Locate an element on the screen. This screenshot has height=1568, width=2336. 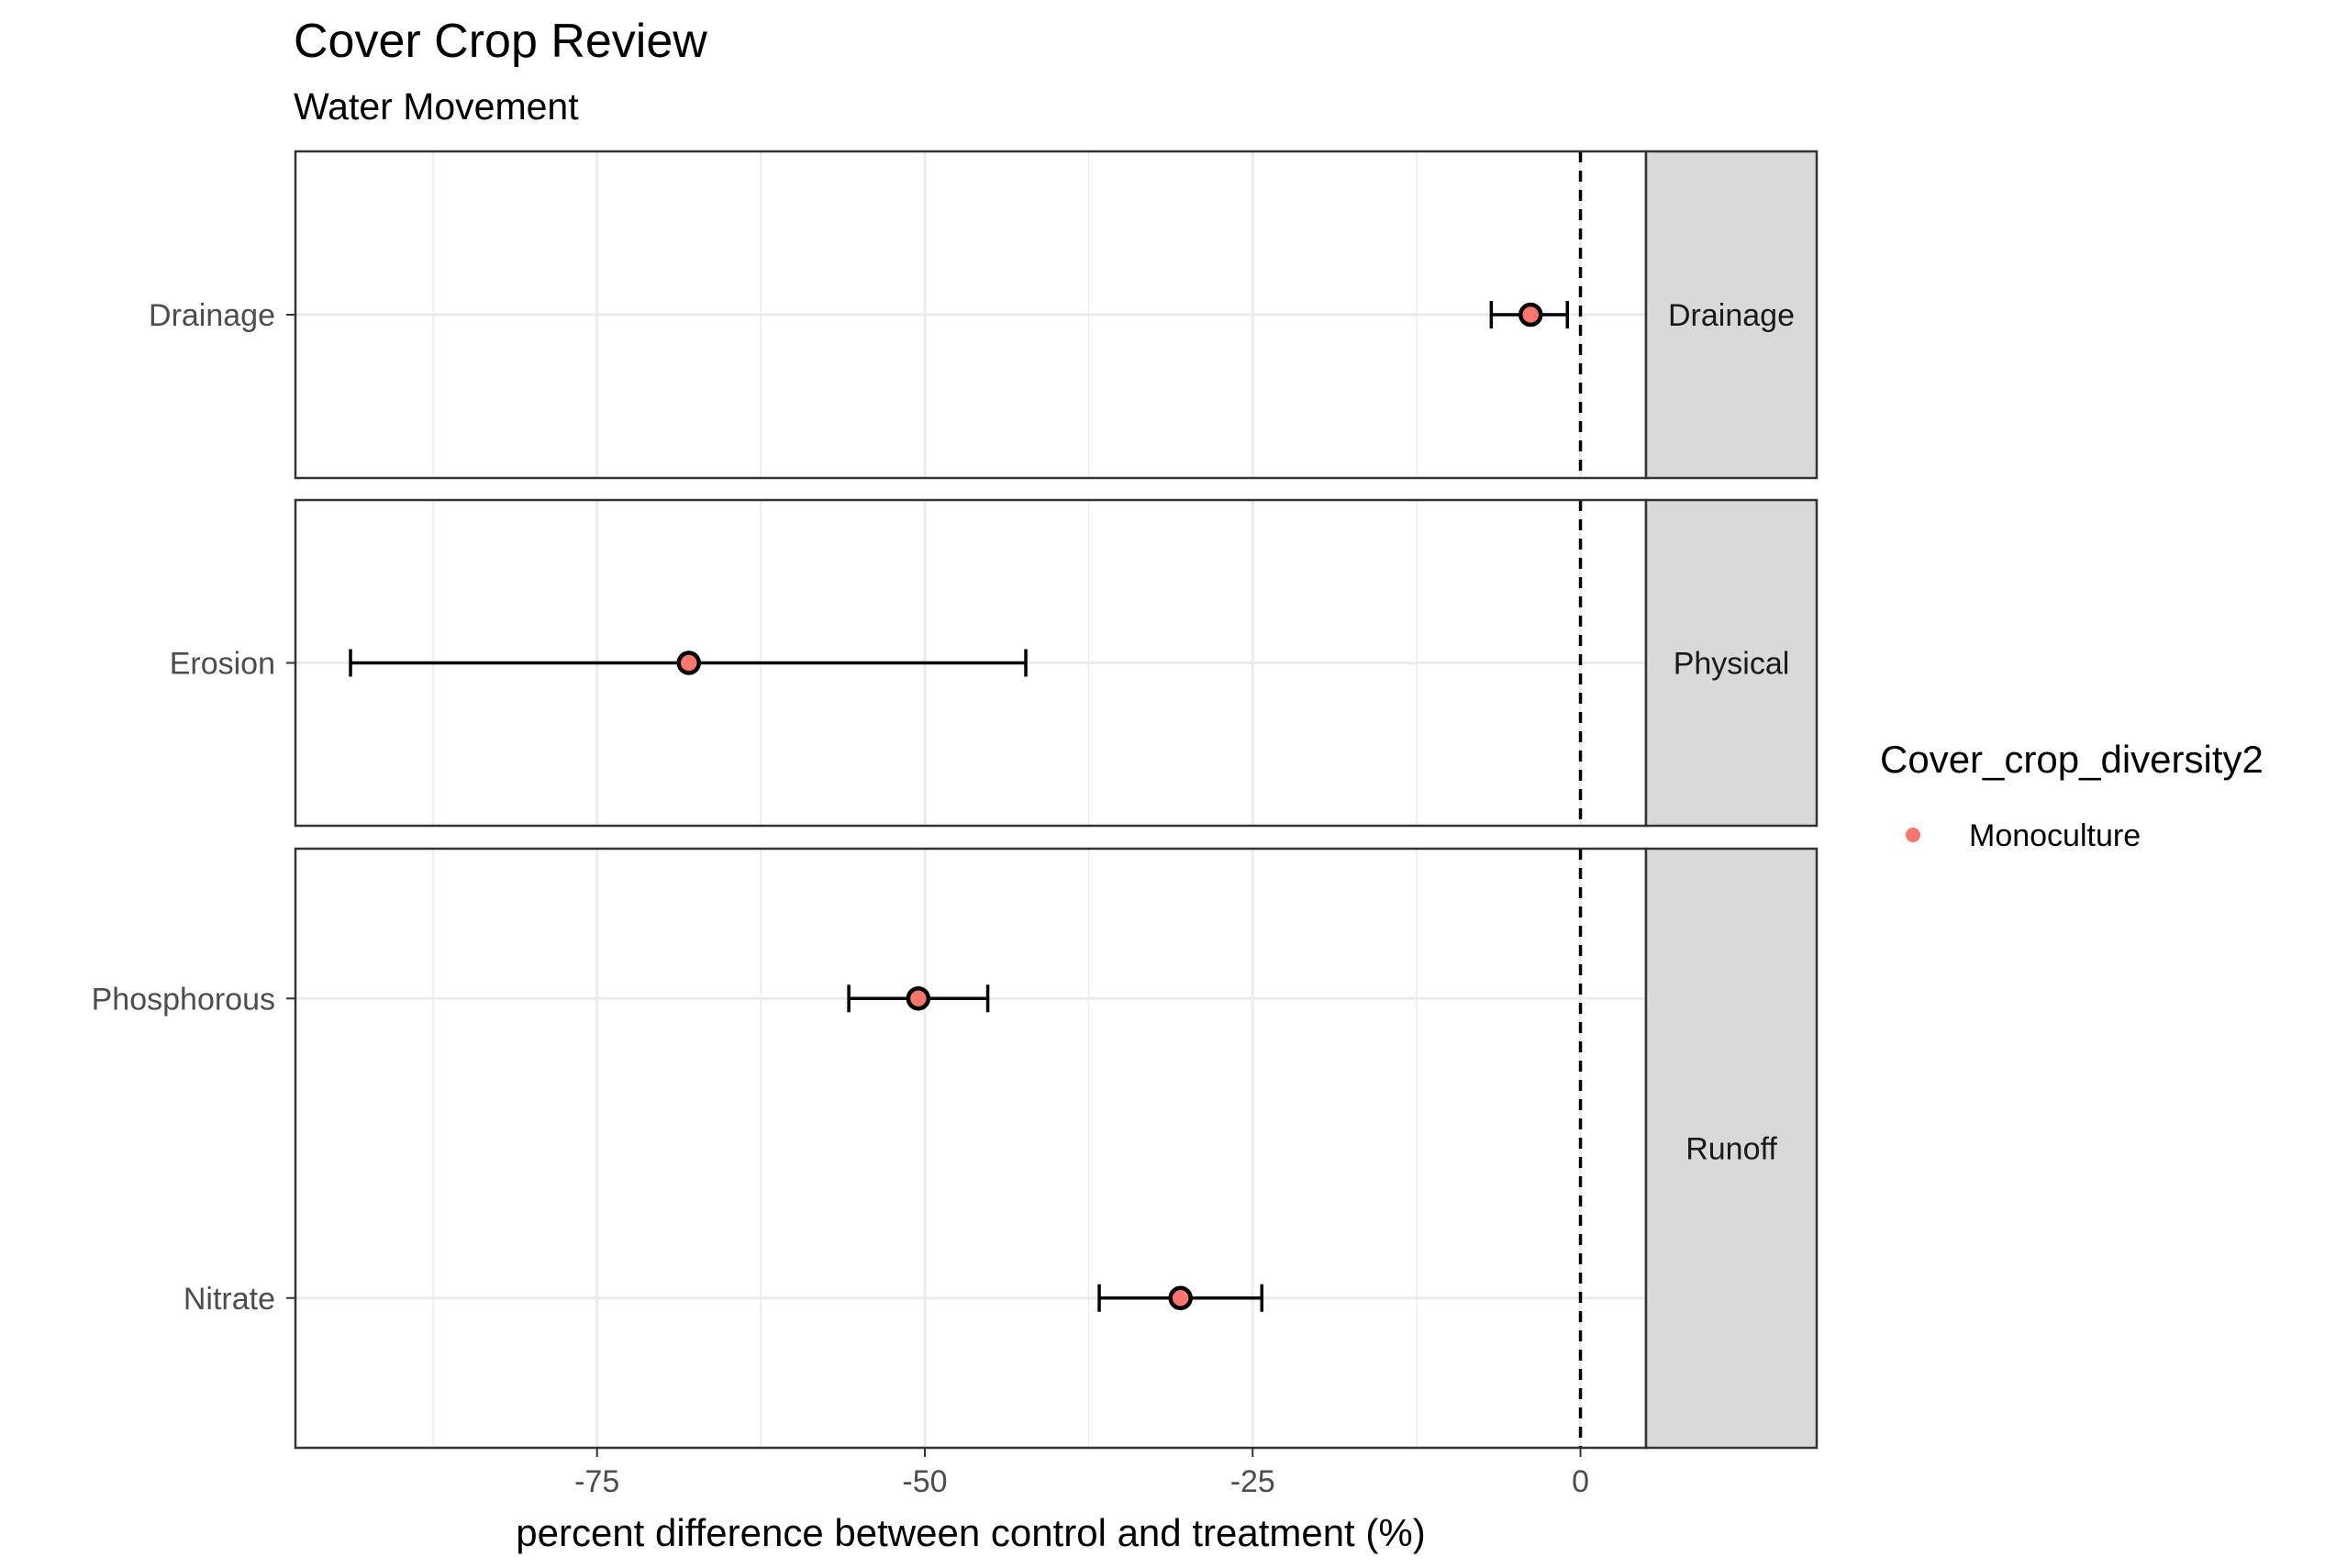
facet-strip-label: Physical is located at coordinates (1732, 664).